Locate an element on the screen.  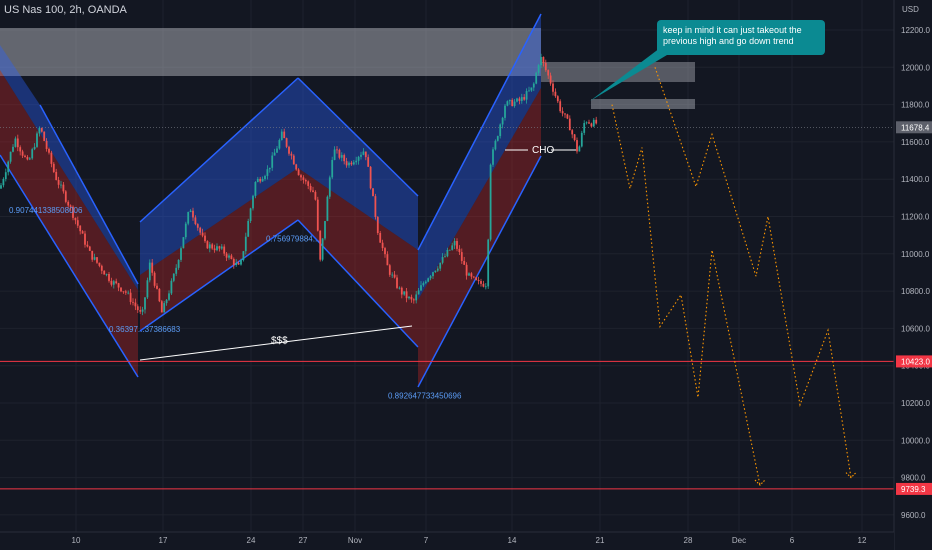
channel-1-blue is located at coordinates (69, 167).